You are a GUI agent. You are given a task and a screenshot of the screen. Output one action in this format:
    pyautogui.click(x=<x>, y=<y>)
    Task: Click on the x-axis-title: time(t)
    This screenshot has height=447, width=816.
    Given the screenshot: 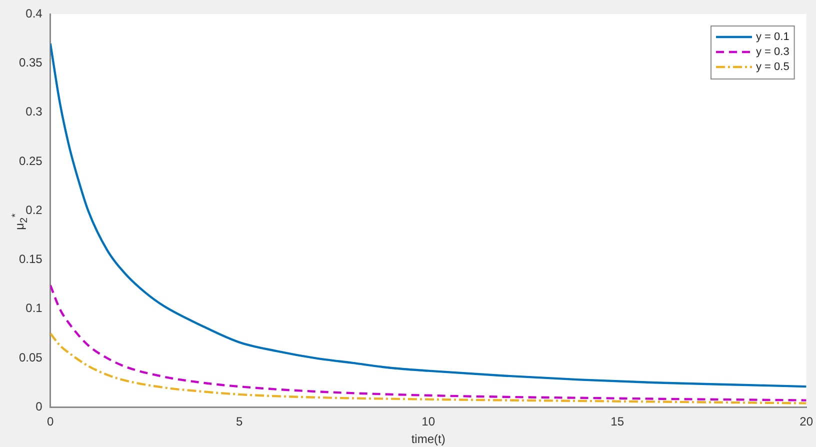 What is the action you would take?
    pyautogui.click(x=428, y=439)
    